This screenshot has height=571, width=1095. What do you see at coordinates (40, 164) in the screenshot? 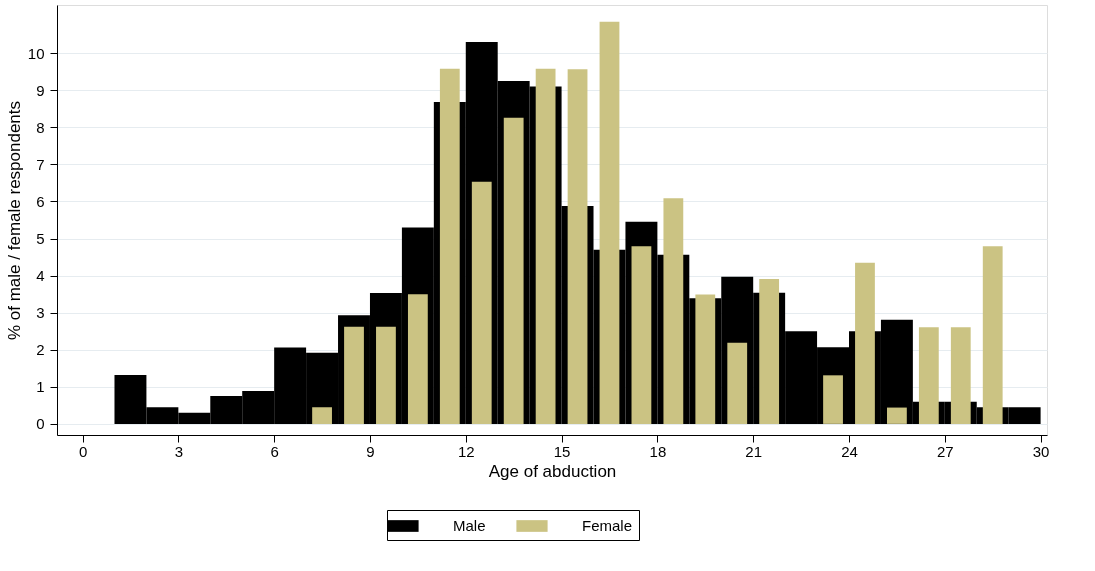
I see `y-tick-label: 7` at bounding box center [40, 164].